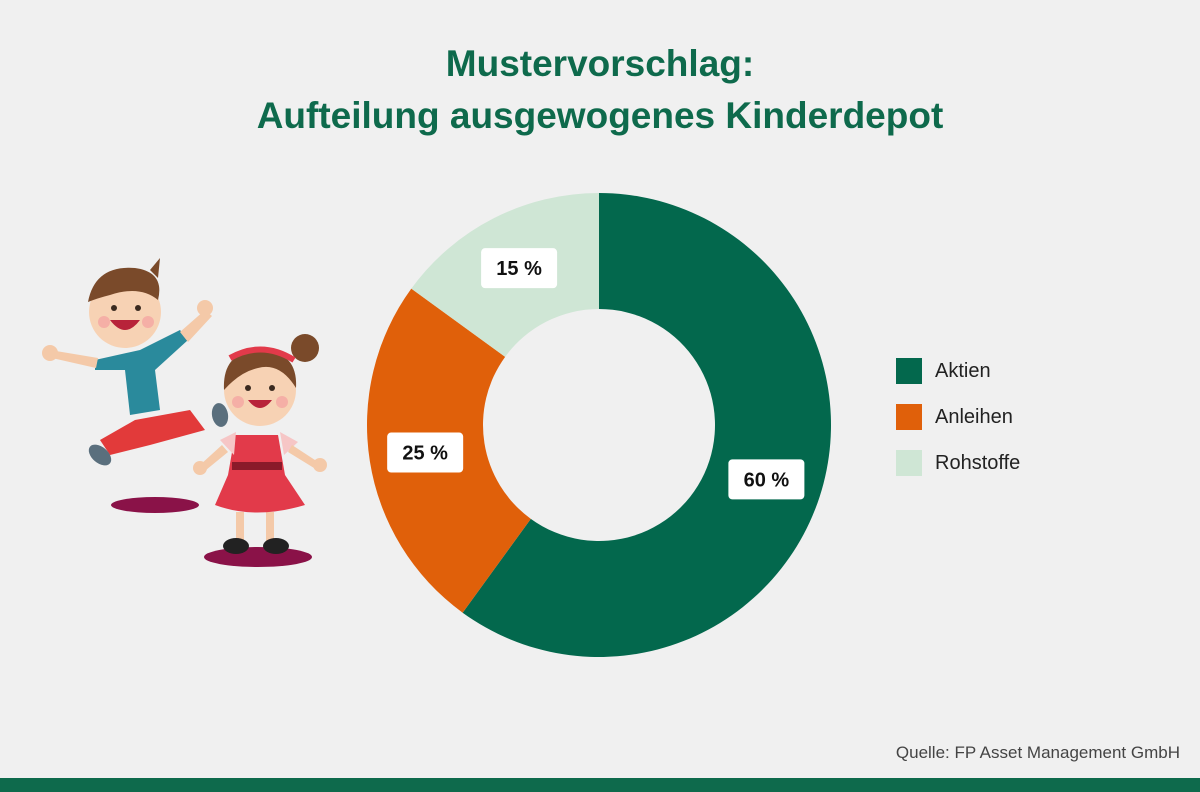  Describe the element at coordinates (600, 785) in the screenshot. I see `bottom-accent-bar` at that location.